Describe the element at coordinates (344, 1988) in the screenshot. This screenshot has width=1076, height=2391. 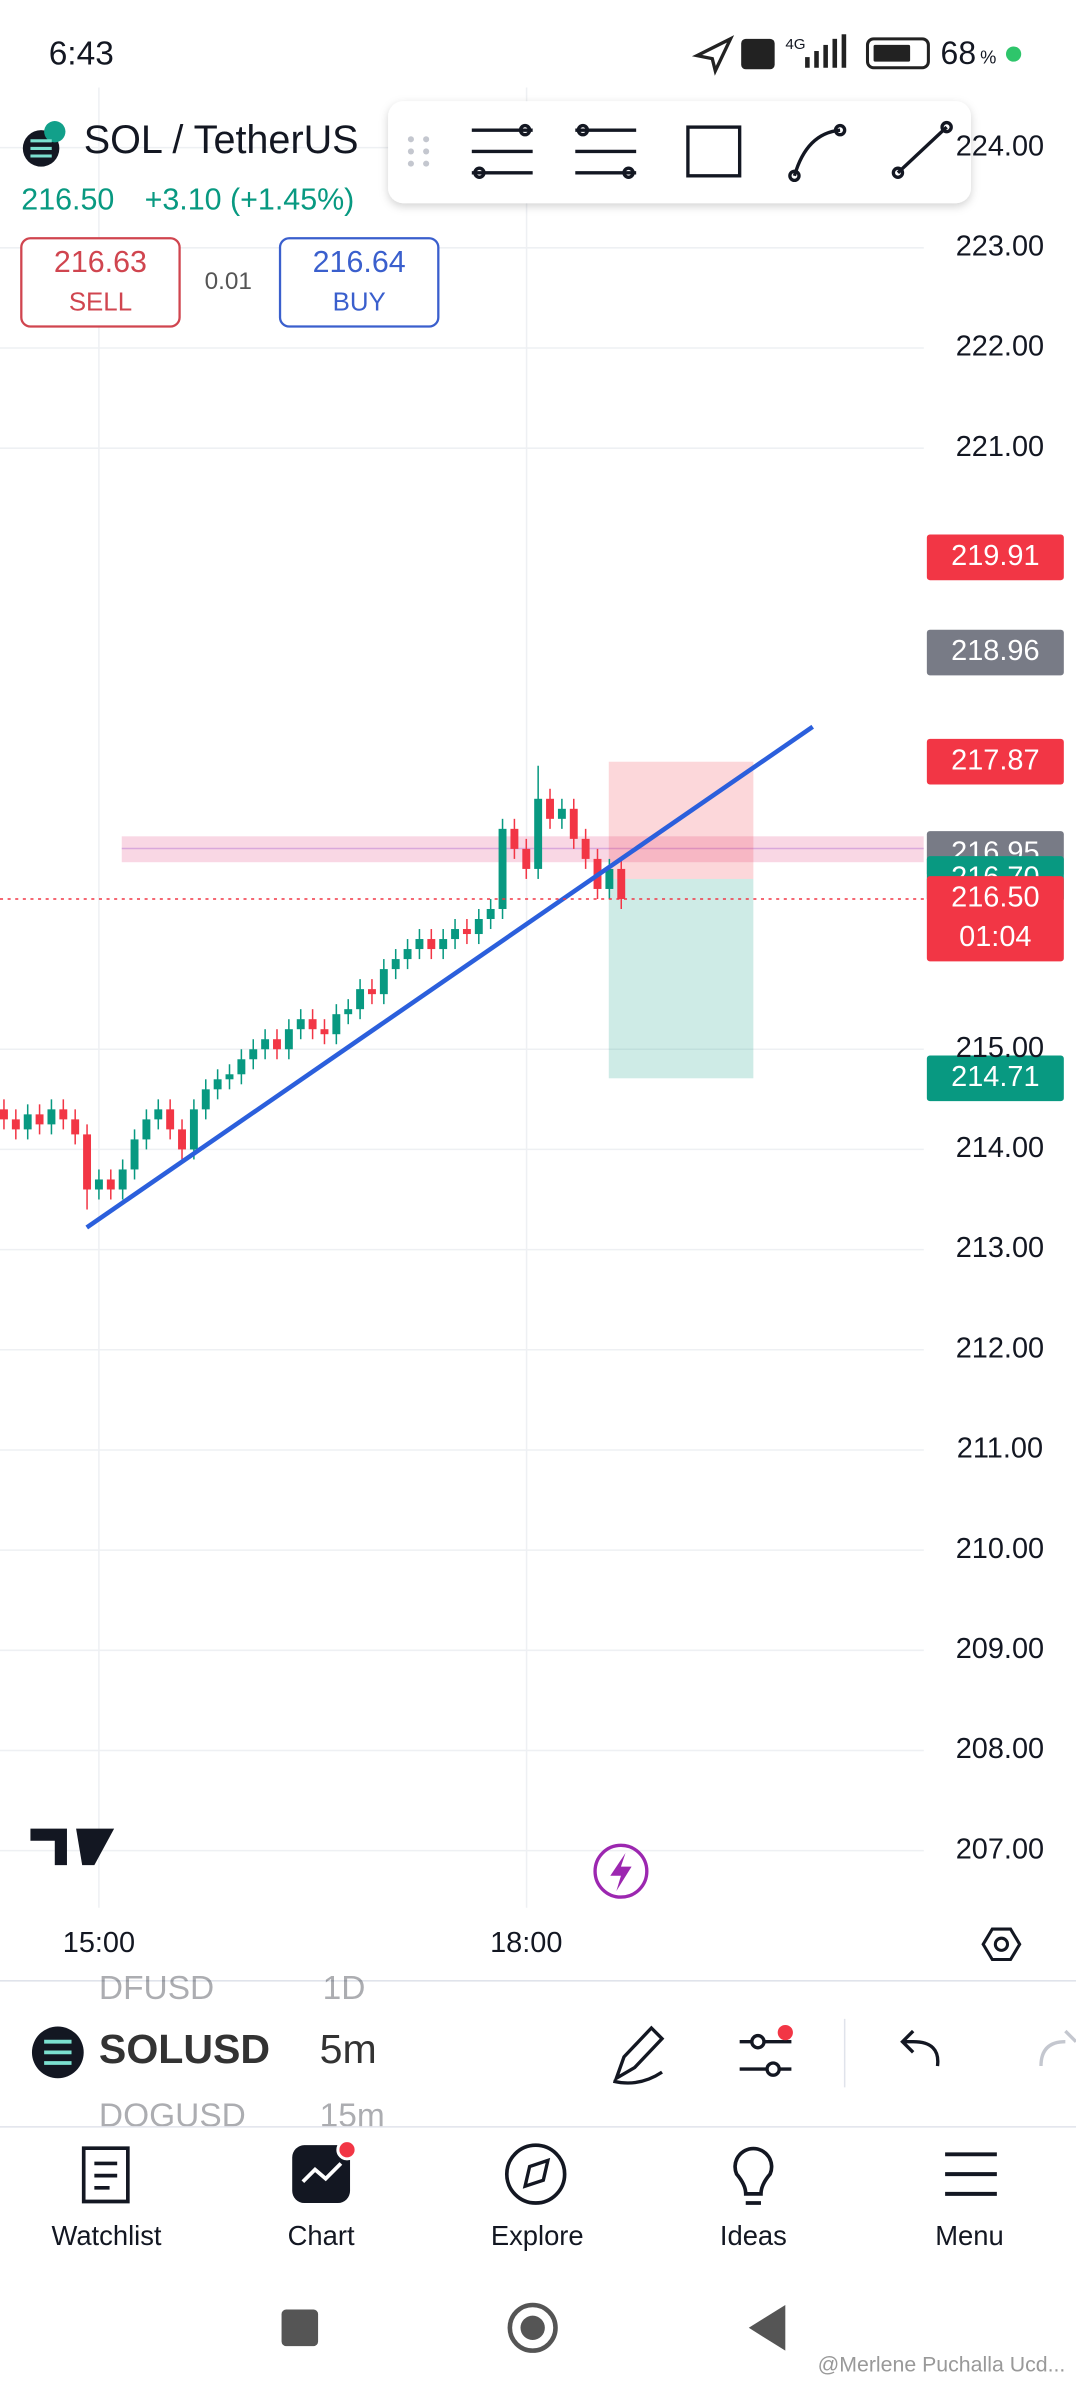
I see `prev-interval: 1D` at that location.